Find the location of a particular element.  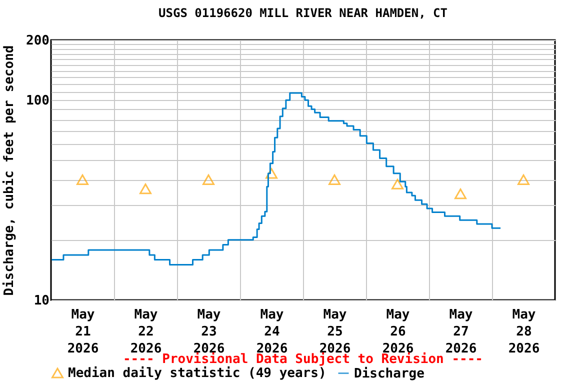

legend-label: Median daily statistic (49 years) is located at coordinates (197, 373).